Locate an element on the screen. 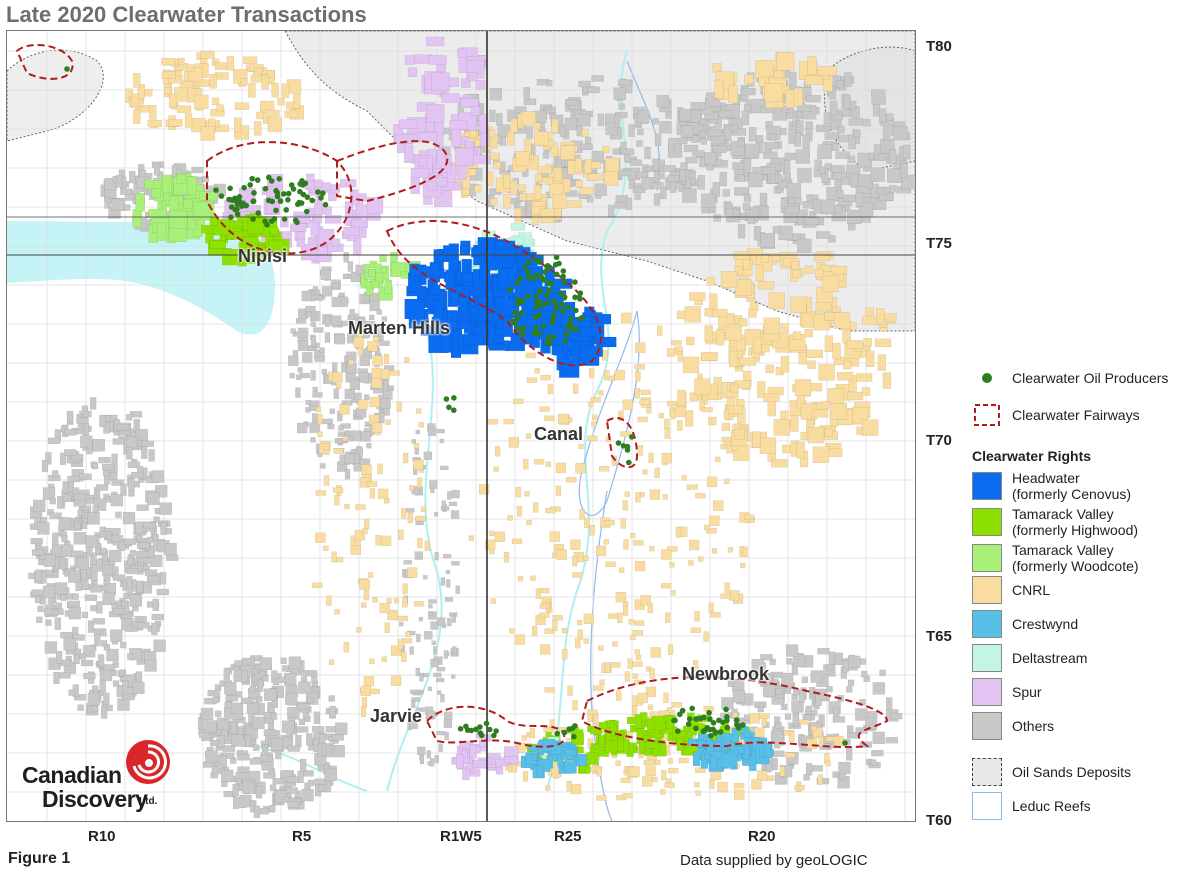 The width and height of the screenshot is (1200, 886). legend-rights-label: Others is located at coordinates (1033, 726).